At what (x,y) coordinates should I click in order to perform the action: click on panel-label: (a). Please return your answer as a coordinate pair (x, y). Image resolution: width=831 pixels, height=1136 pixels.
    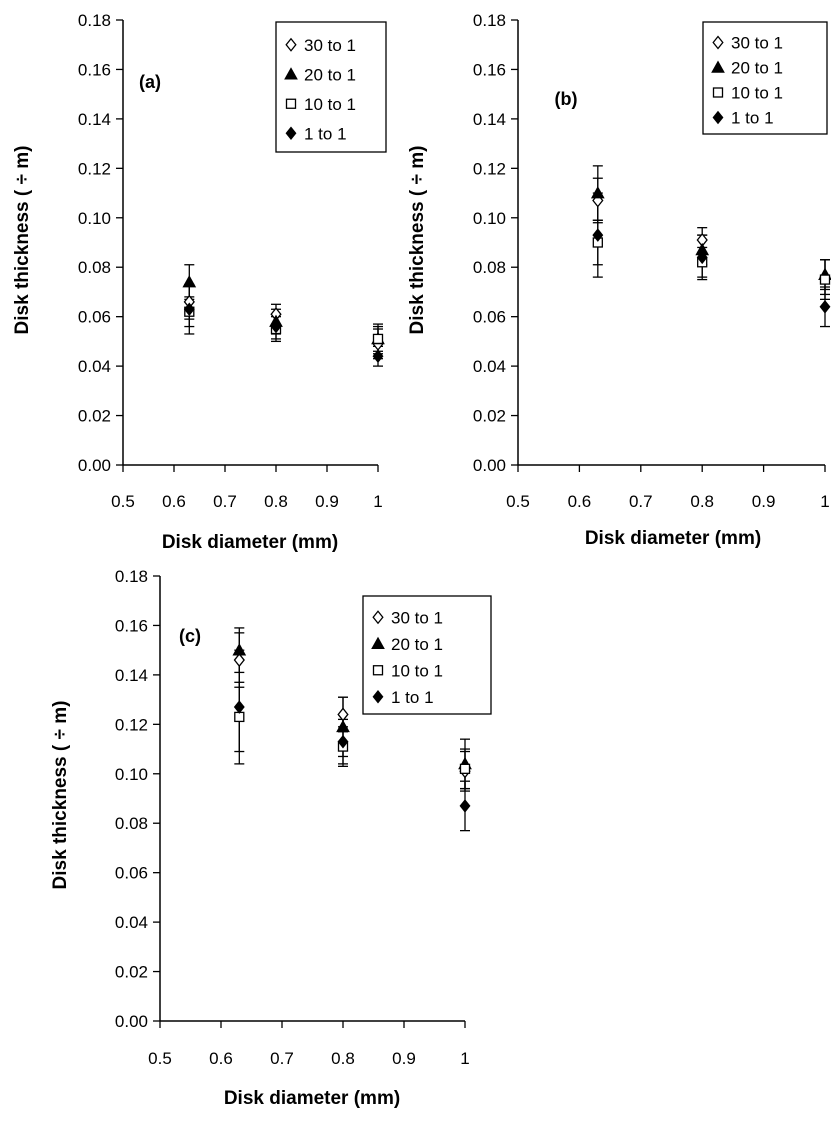
    Looking at the image, I should click on (150, 82).